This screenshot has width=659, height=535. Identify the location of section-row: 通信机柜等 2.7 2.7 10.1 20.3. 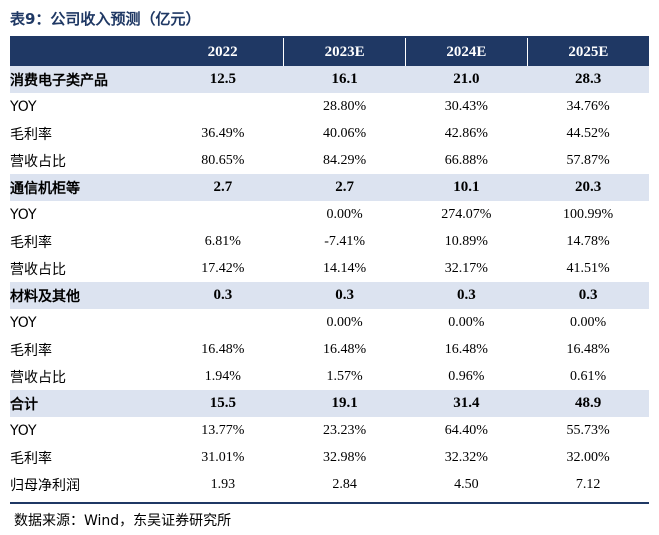
(329, 187).